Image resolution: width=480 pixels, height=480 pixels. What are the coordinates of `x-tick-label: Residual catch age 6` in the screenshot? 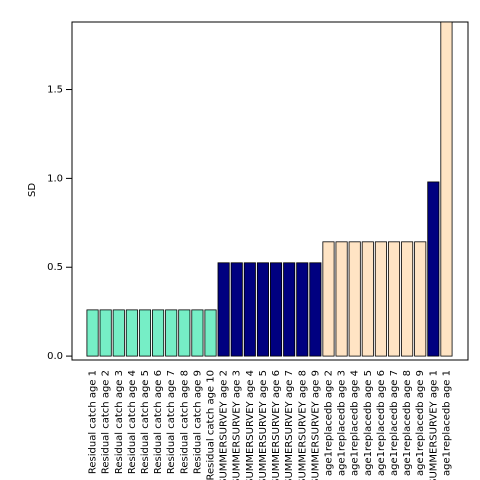 It's located at (158, 422).